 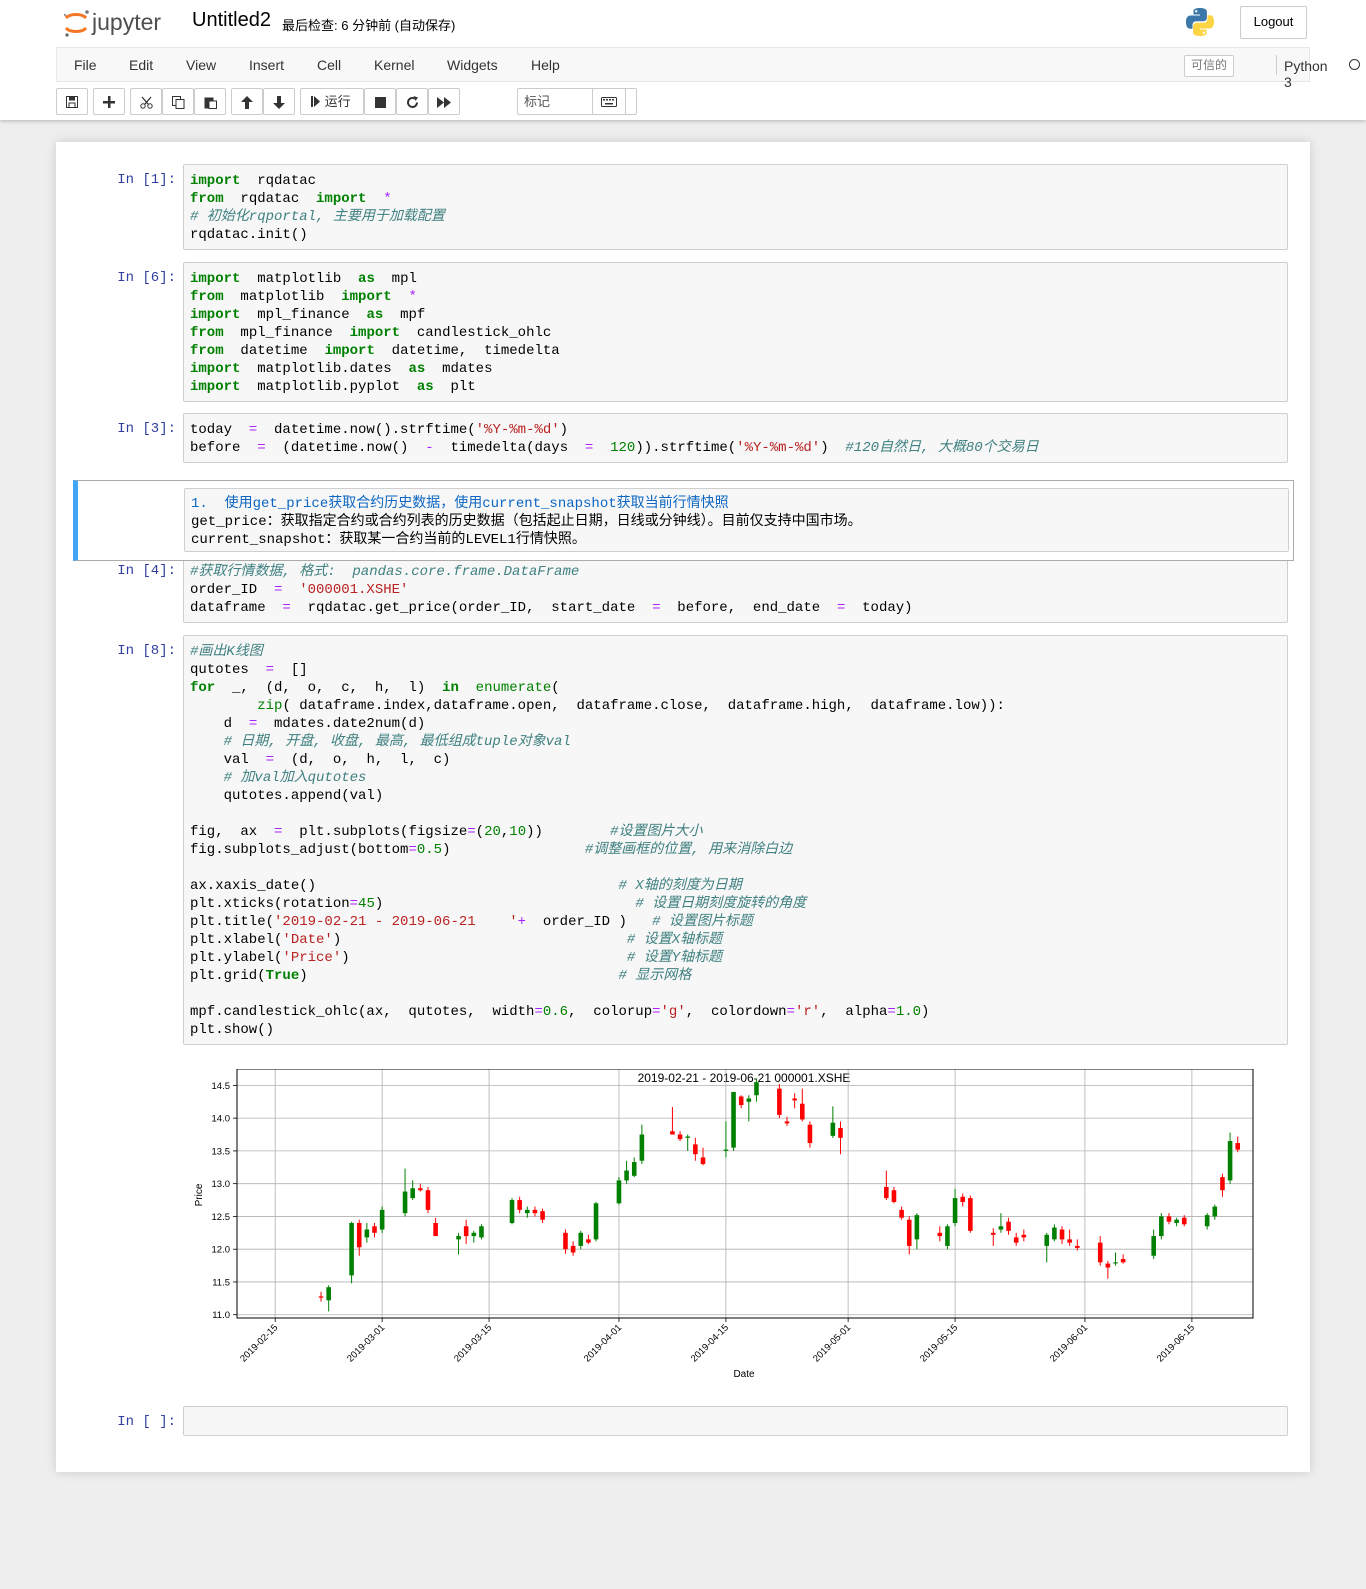 I want to click on move-up-button, so click(x=247, y=101).